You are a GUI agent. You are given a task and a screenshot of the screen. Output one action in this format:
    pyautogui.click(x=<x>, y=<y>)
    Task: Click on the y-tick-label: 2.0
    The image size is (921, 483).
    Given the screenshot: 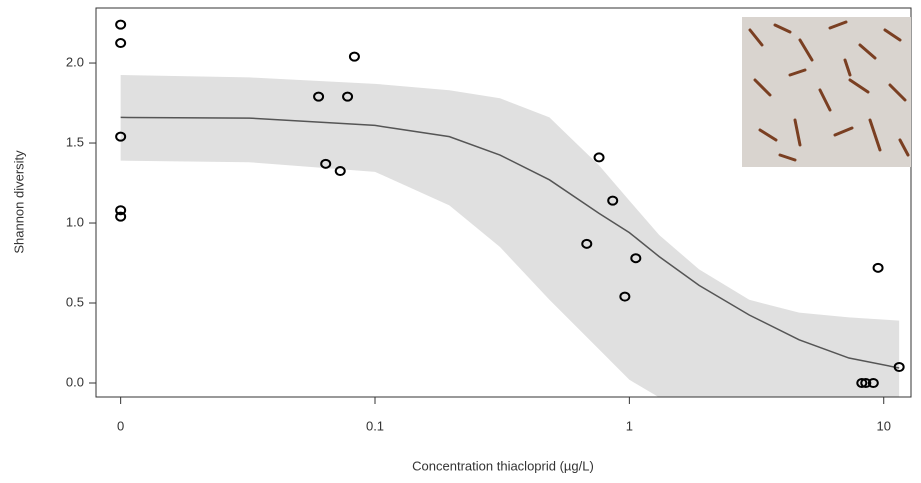 What is the action you would take?
    pyautogui.click(x=75, y=61)
    